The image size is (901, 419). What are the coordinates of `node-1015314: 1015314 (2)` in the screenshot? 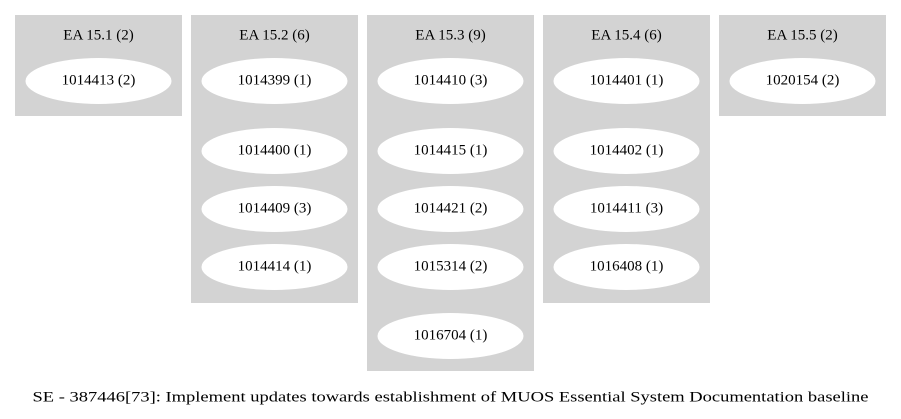 It's located at (450, 267).